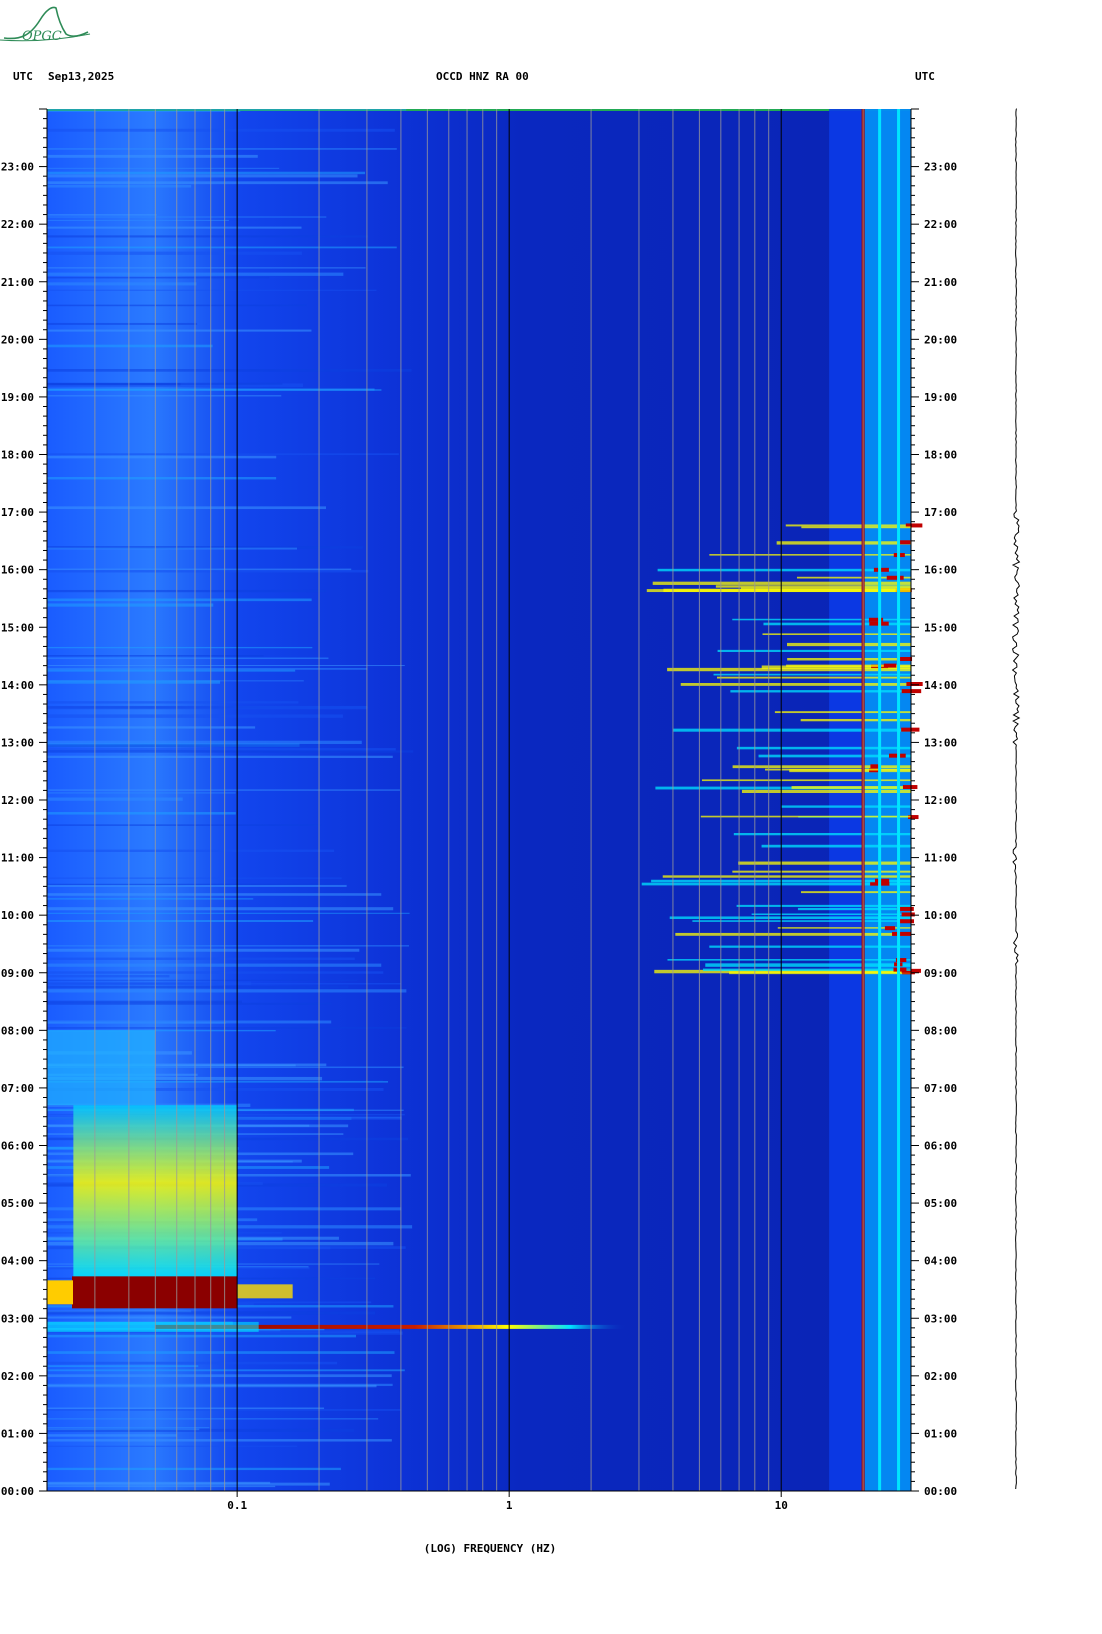  Describe the element at coordinates (925, 76) in the screenshot. I see `header-tz-right: UTC` at that location.